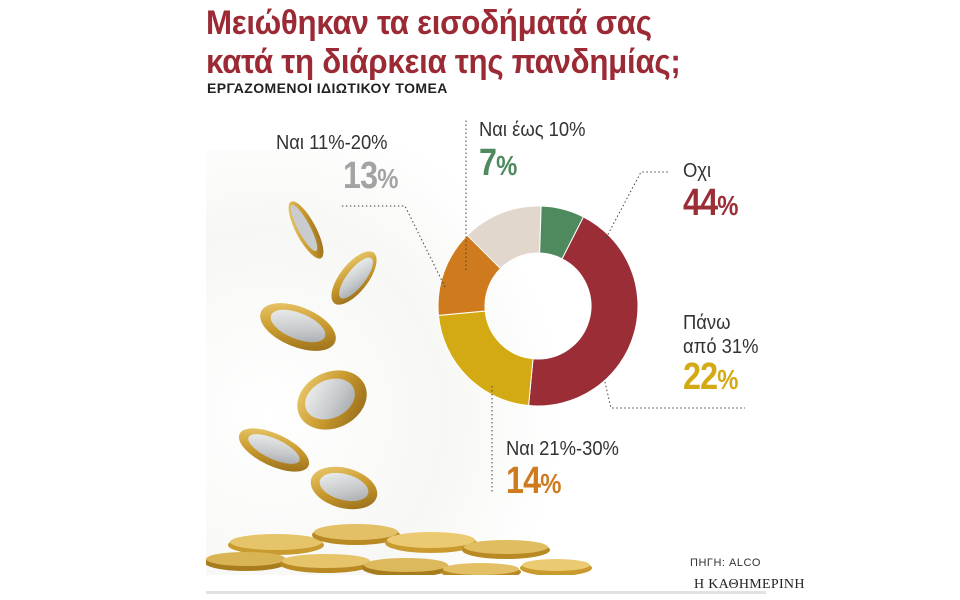  Describe the element at coordinates (697, 171) in the screenshot. I see `slice-label-oxi: Οχι` at that location.